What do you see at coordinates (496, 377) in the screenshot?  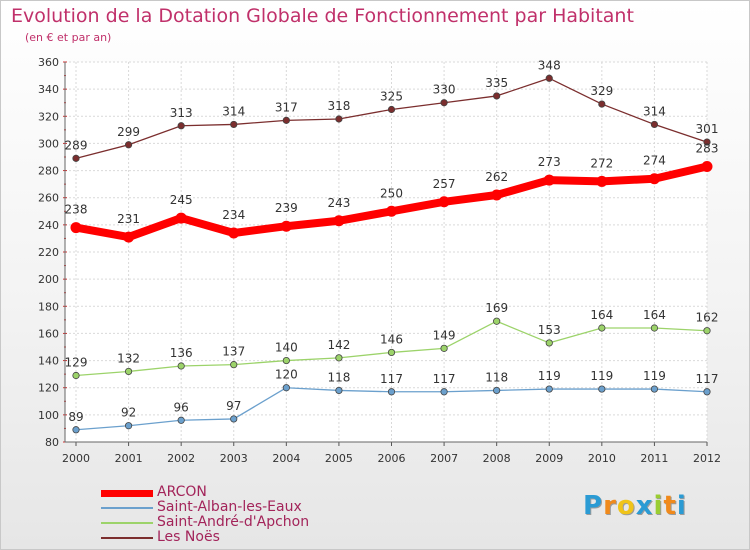 I see `data-label: 118` at bounding box center [496, 377].